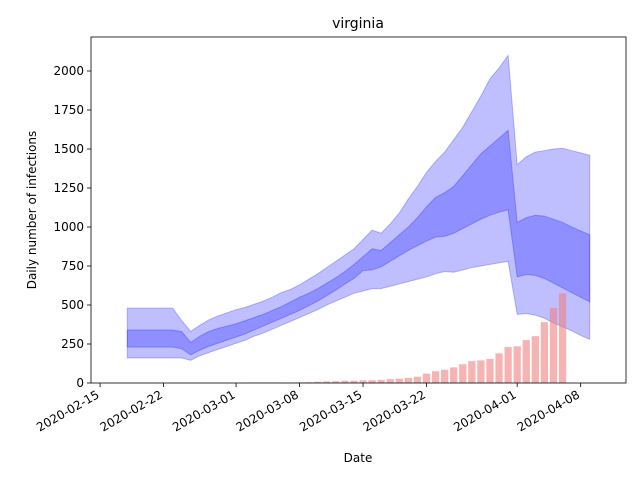 The height and width of the screenshot is (484, 640). I want to click on y-tick-label: 750, so click(72, 266).